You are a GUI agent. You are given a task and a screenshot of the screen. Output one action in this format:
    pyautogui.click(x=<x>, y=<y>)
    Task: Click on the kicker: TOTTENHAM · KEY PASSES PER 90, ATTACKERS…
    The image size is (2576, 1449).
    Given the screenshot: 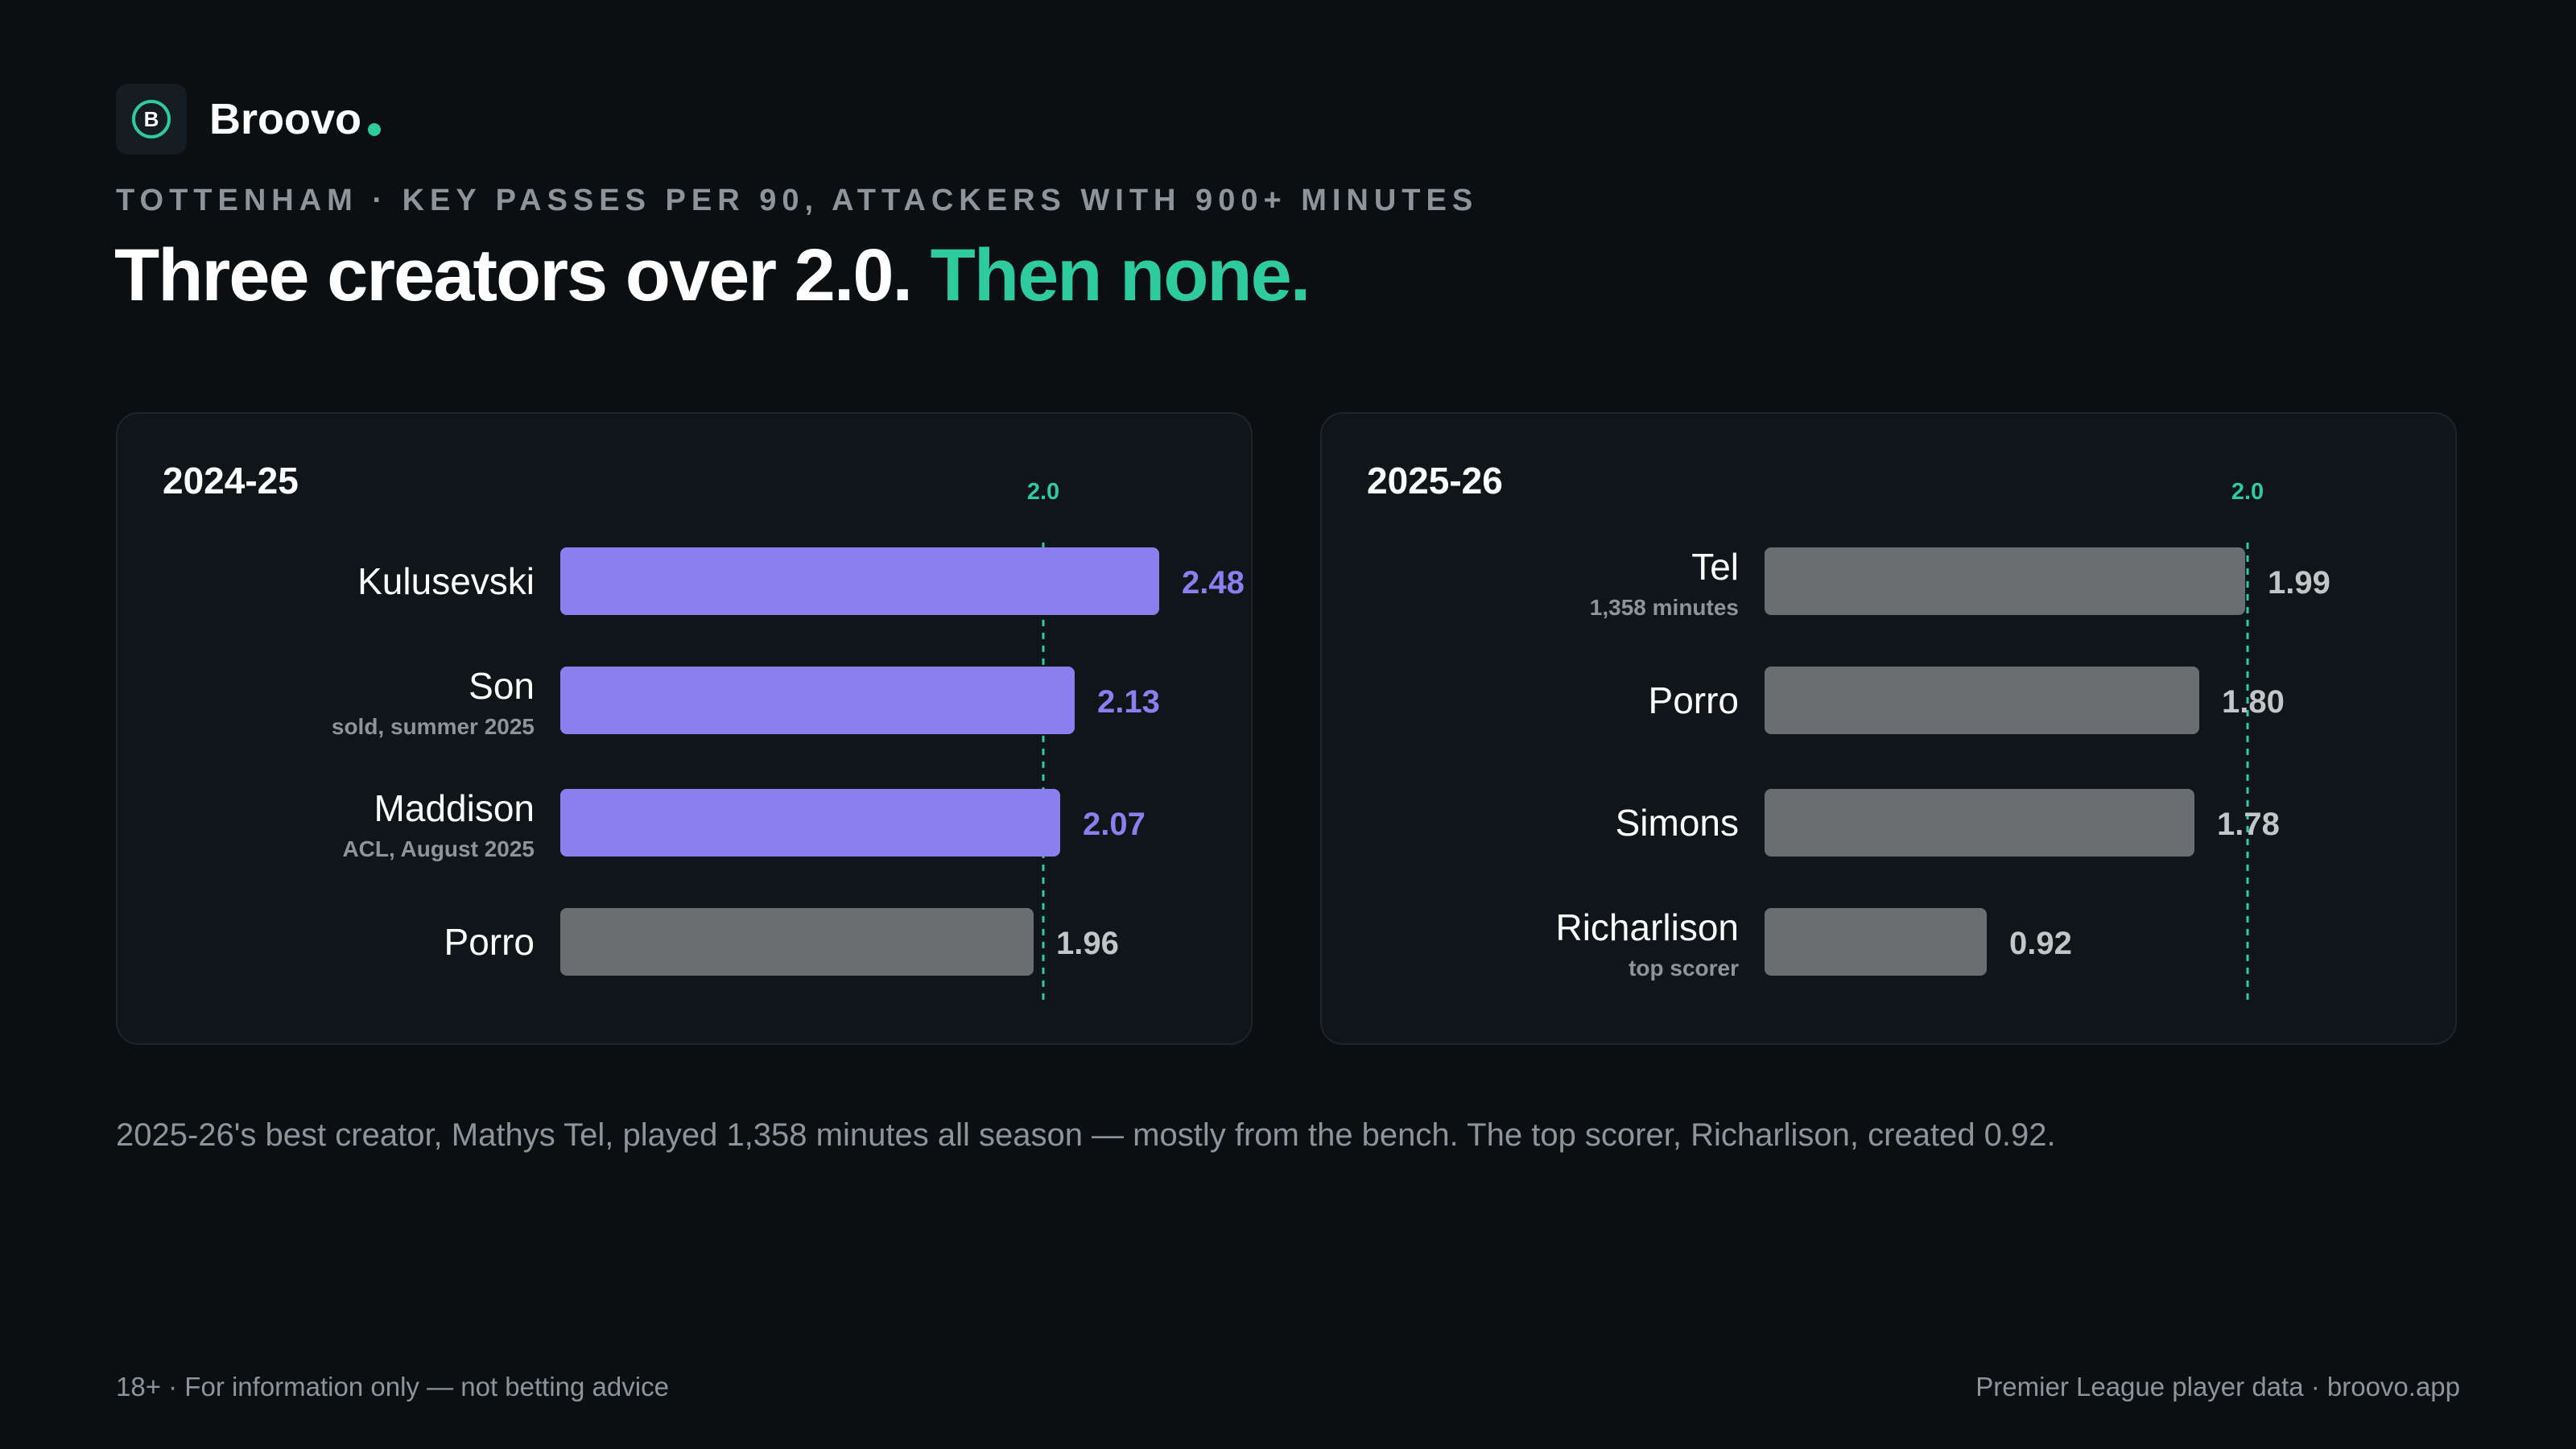 What is the action you would take?
    pyautogui.click(x=797, y=200)
    